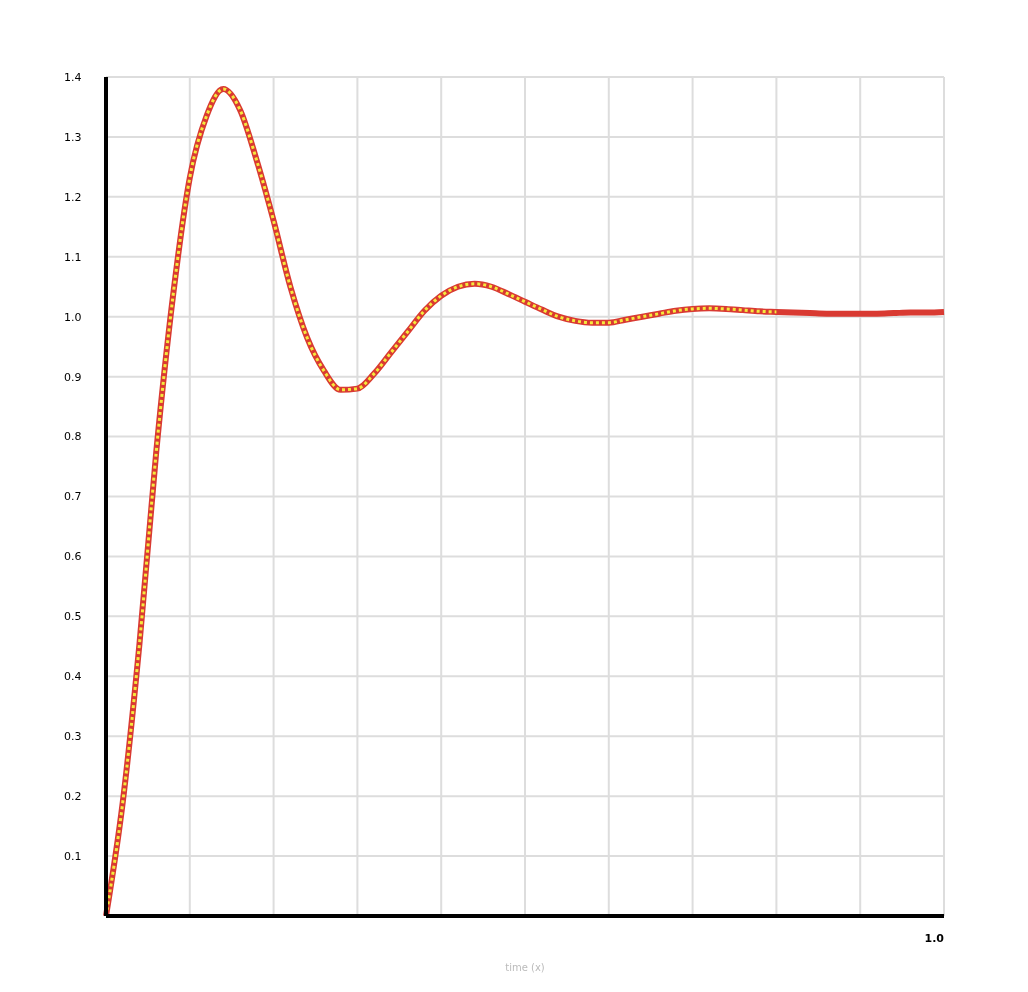  I want to click on y-tick-label: 1.2, so click(73, 197).